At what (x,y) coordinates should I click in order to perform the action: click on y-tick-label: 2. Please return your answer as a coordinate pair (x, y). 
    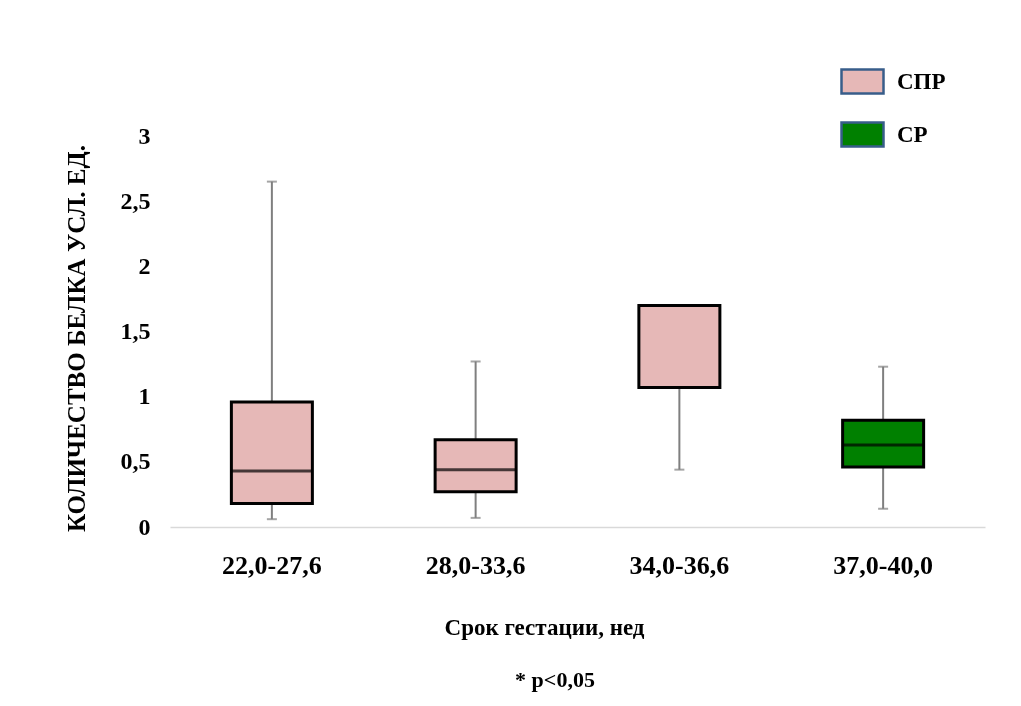
    Looking at the image, I should click on (144, 265).